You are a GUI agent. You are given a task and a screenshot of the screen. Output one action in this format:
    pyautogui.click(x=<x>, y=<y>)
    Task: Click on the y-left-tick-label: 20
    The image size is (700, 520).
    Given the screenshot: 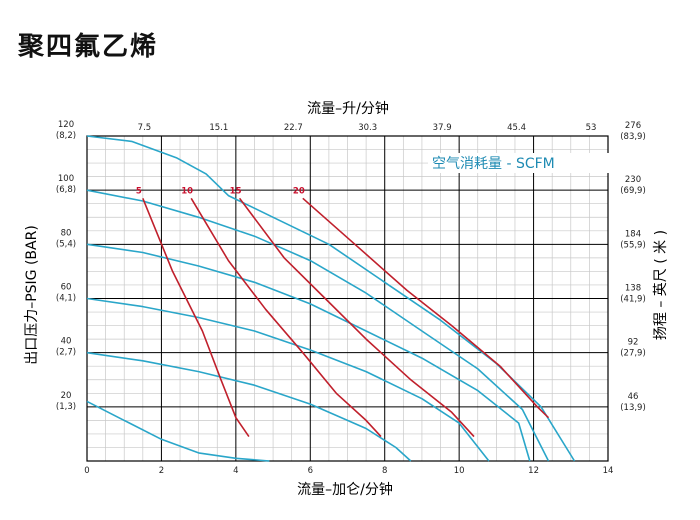 What is the action you would take?
    pyautogui.click(x=66, y=396)
    